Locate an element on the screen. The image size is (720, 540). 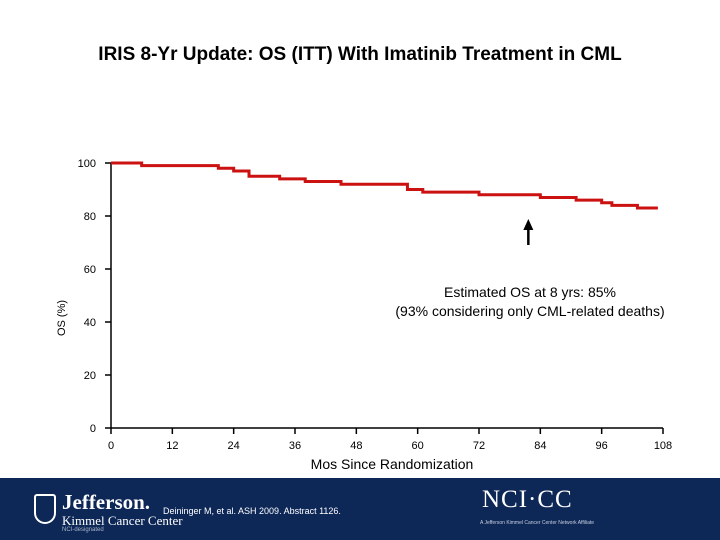
logo-tag: NCI-designated is located at coordinates (83, 530).